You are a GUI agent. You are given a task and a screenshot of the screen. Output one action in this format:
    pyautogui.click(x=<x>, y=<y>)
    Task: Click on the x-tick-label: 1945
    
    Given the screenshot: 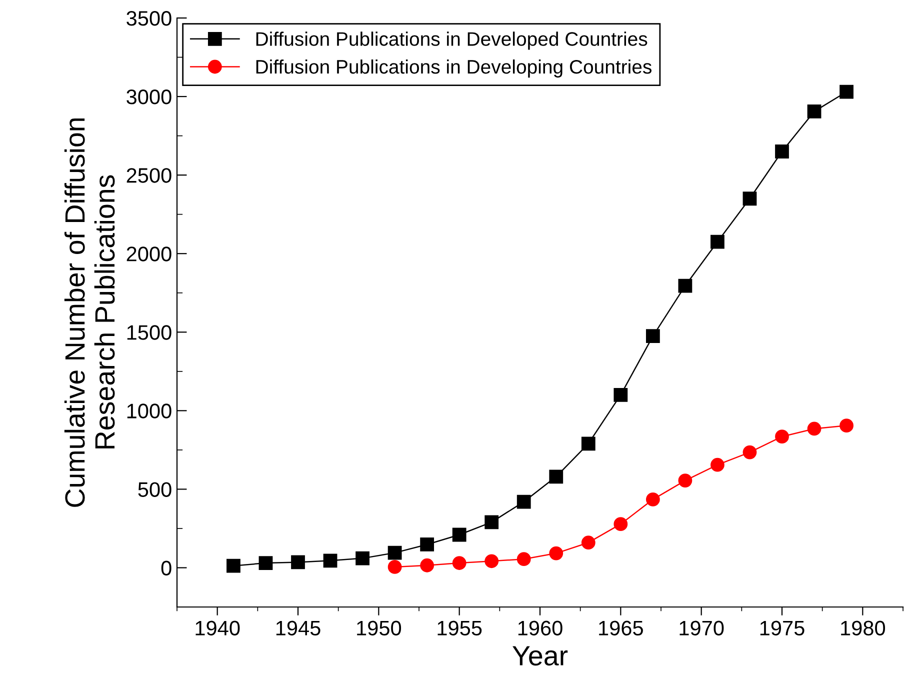 What is the action you would take?
    pyautogui.click(x=298, y=628)
    